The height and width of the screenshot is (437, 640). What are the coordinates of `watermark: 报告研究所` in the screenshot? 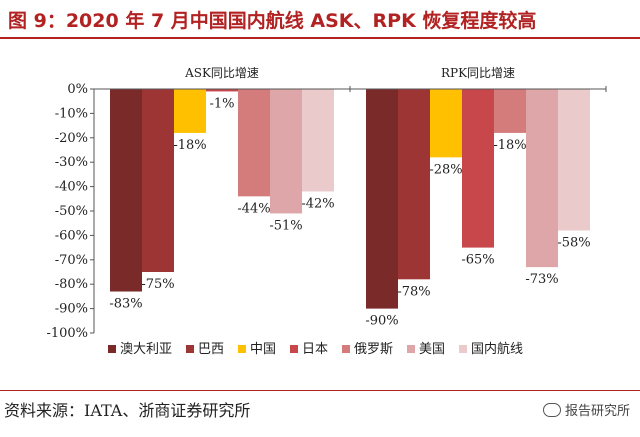 It's located at (586, 409).